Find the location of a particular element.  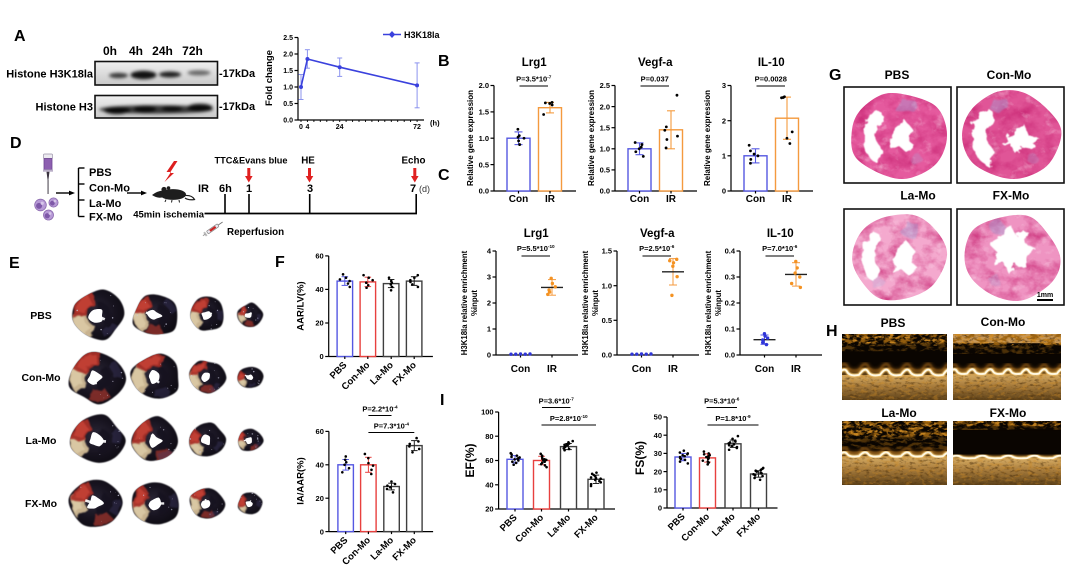

svg-text: 7 is located at coordinates (413, 189).